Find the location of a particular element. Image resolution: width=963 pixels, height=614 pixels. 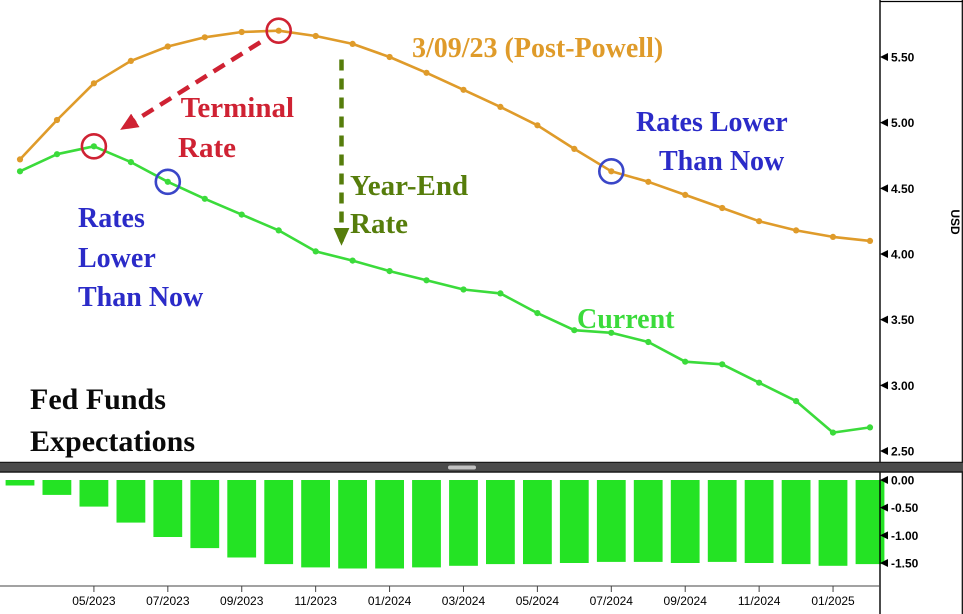

axis-tick-label: 2.50 is located at coordinates (903, 451).